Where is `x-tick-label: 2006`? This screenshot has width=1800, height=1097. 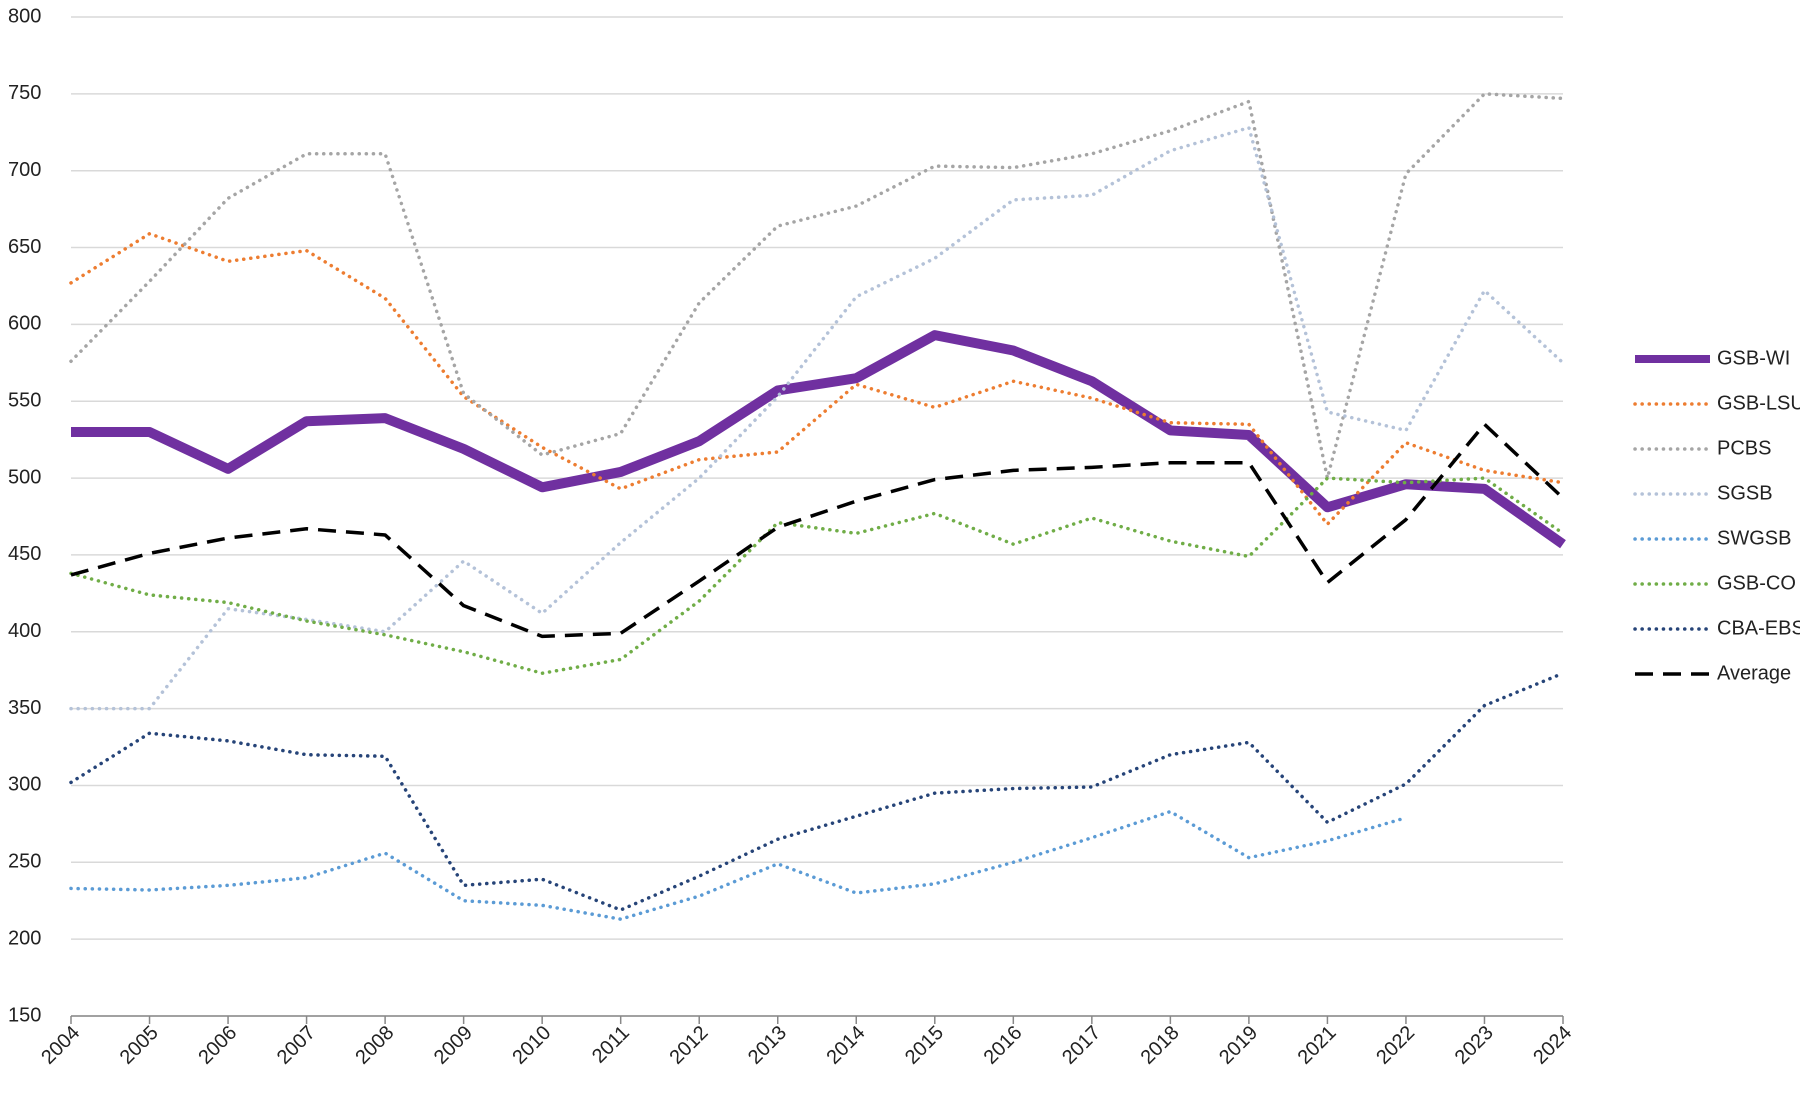
x-tick-label: 2006 is located at coordinates (217, 1045).